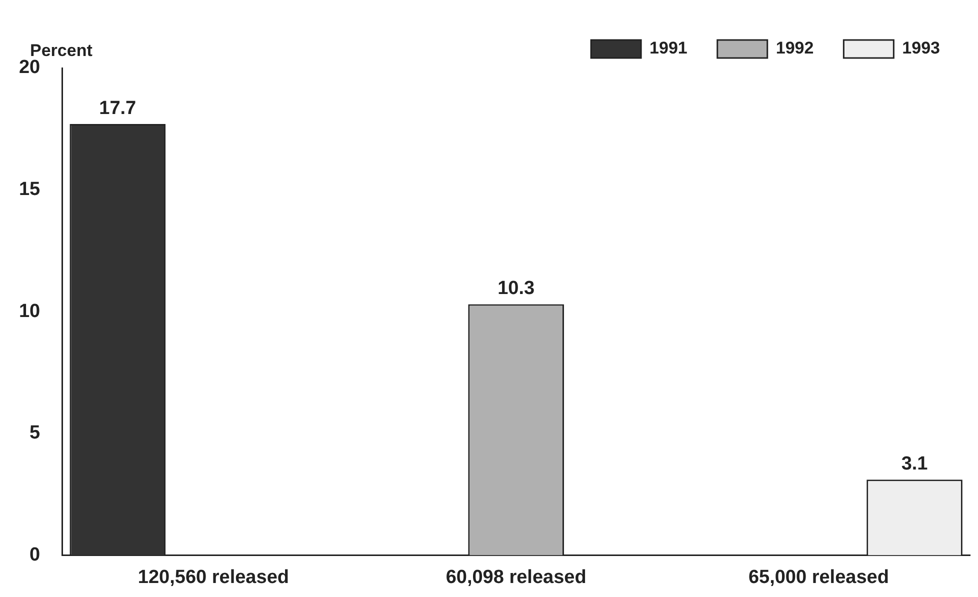 This screenshot has width=978, height=597. What do you see at coordinates (35, 433) in the screenshot?
I see `y-tick-label: 5` at bounding box center [35, 433].